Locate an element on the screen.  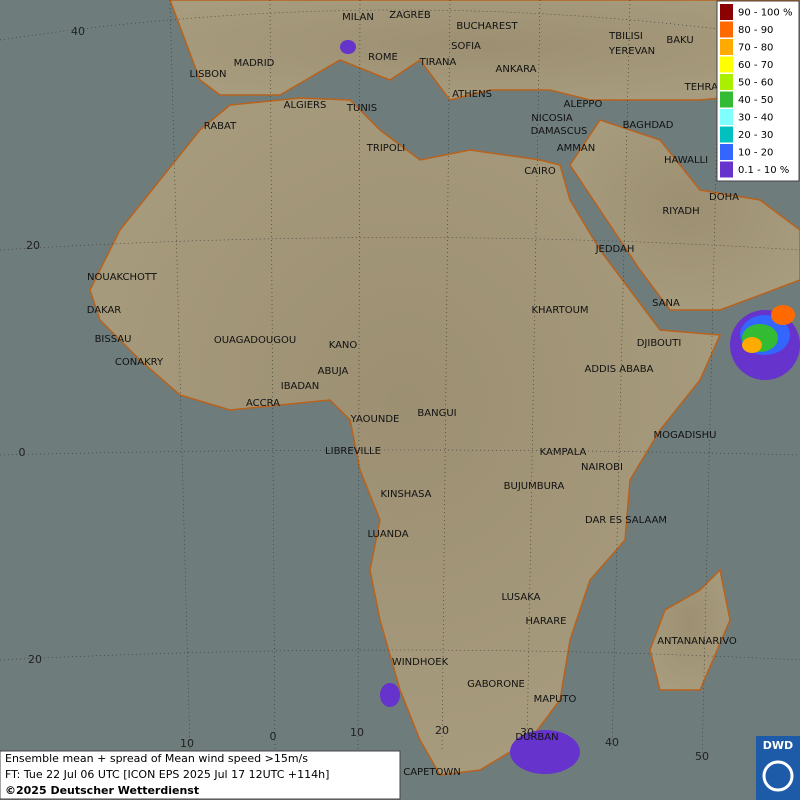
lon-label: 40 is located at coordinates (612, 742).